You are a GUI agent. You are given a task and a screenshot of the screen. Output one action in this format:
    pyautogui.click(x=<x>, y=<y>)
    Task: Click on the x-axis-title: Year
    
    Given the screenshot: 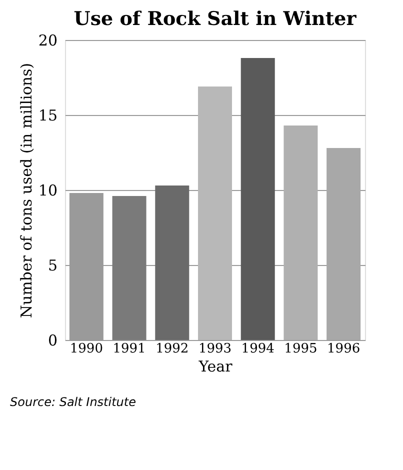 What is the action you would take?
    pyautogui.click(x=216, y=367)
    